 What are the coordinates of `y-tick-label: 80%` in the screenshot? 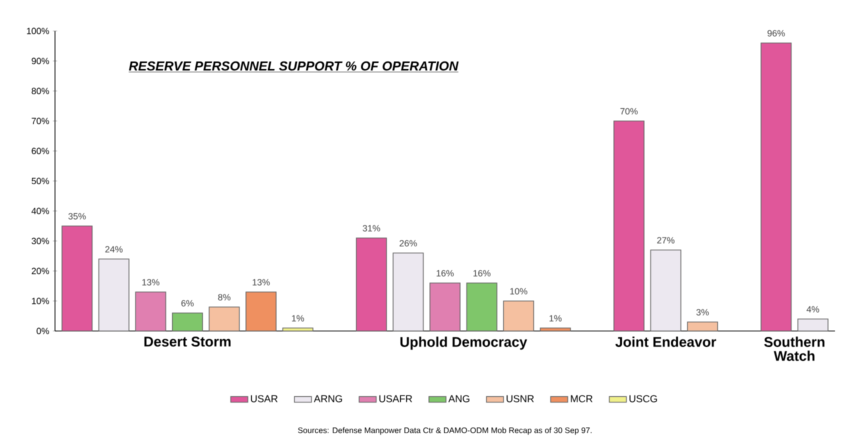 It's located at (41, 91).